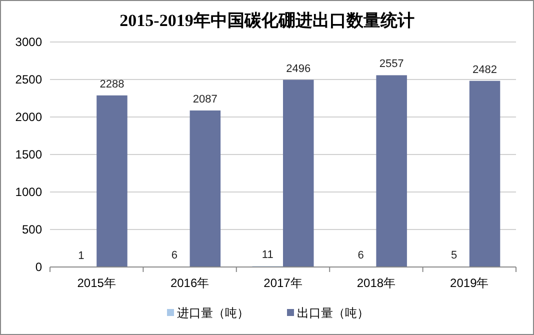 The width and height of the screenshot is (534, 335). I want to click on data-label: 2087, so click(205, 99).